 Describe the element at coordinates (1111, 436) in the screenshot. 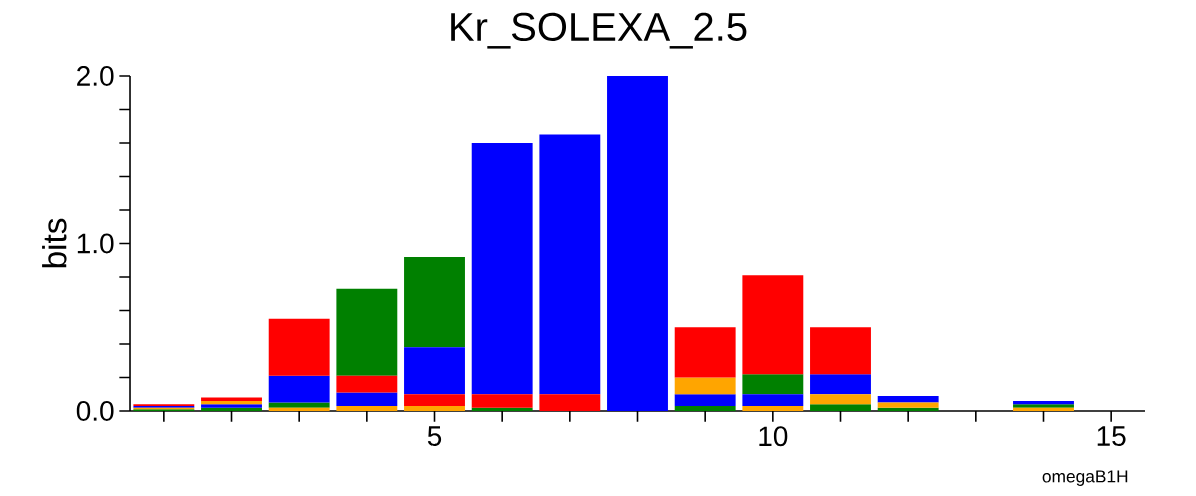

I see `x-tick-label: 15` at that location.